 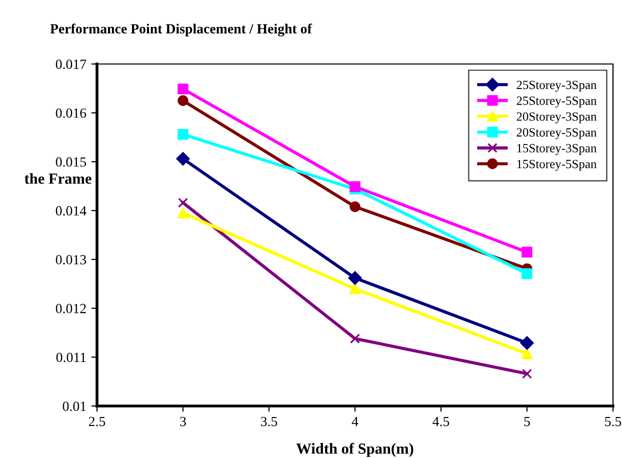 I want to click on legend-label: 15Storey-3Span, so click(x=557, y=149).